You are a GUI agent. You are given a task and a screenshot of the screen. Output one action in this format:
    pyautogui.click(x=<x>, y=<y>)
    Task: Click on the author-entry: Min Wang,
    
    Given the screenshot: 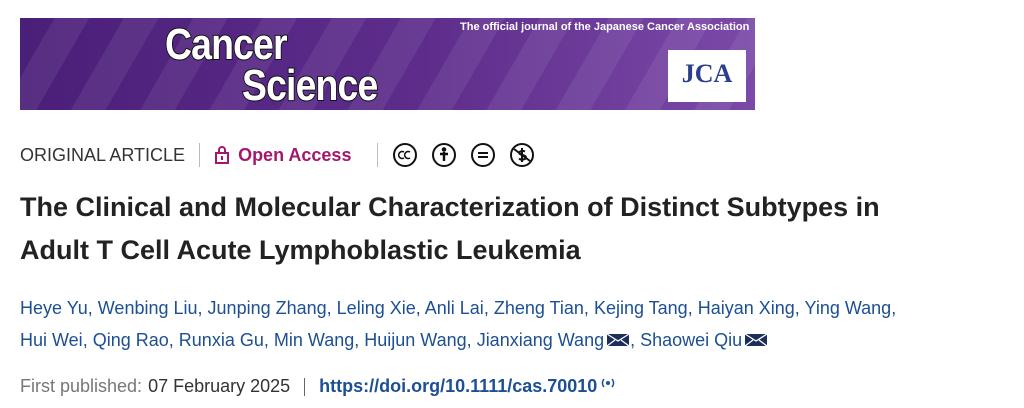 What is the action you would take?
    pyautogui.click(x=316, y=340)
    